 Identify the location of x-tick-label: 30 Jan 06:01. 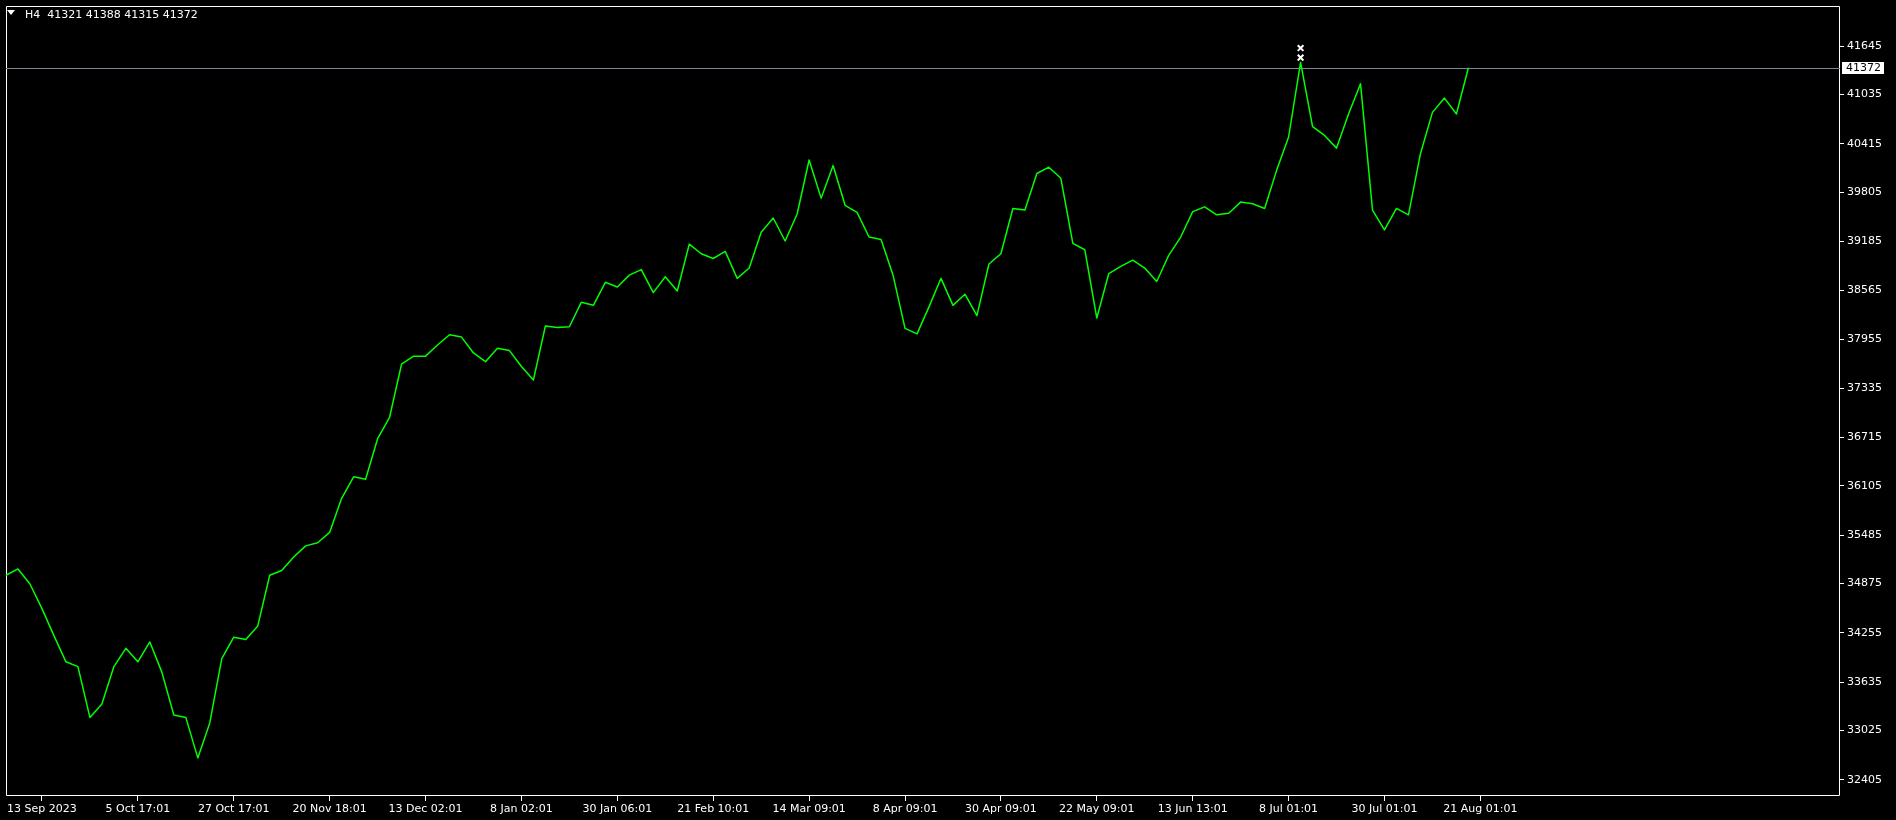
(617, 809).